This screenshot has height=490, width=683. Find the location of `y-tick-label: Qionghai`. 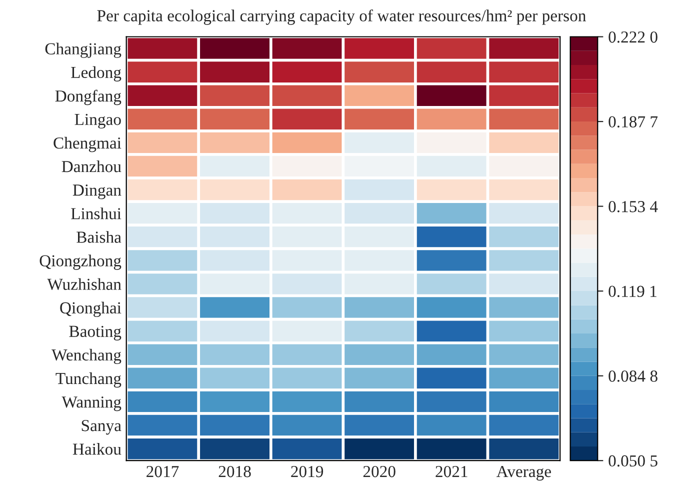

y-tick-label: Qionghai is located at coordinates (91, 309).